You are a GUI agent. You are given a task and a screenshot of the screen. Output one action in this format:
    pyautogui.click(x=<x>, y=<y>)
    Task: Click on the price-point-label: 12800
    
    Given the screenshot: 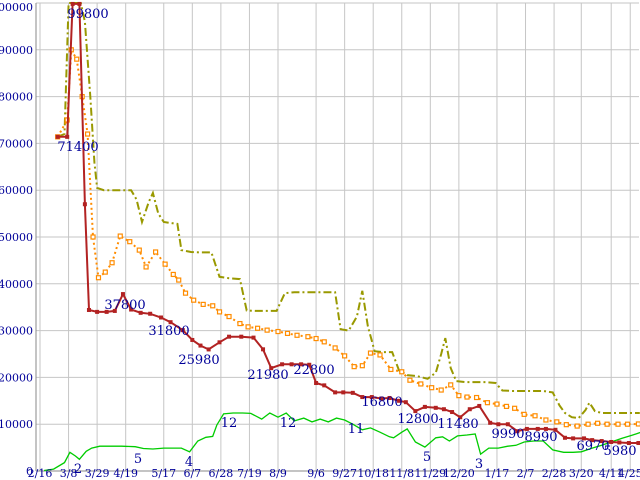 What is the action you would take?
    pyautogui.click(x=417, y=419)
    